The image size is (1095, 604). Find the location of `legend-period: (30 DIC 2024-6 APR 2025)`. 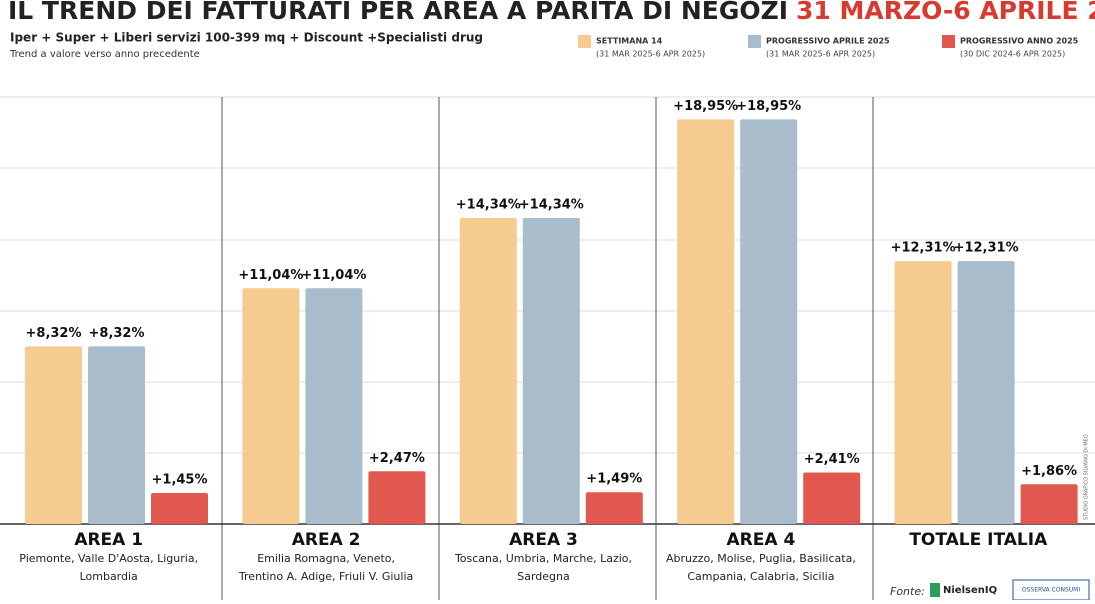

legend-period: (30 DIC 2024-6 APR 2025) is located at coordinates (1012, 54).